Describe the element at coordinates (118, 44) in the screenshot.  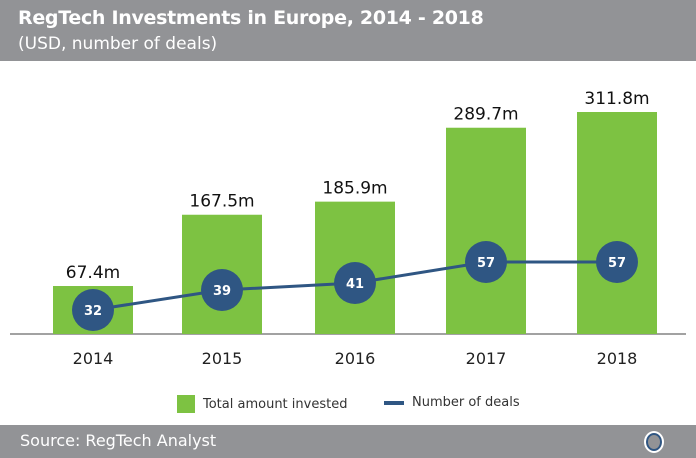
I see `chart-subtitle: (USD, number of deals)` at that location.